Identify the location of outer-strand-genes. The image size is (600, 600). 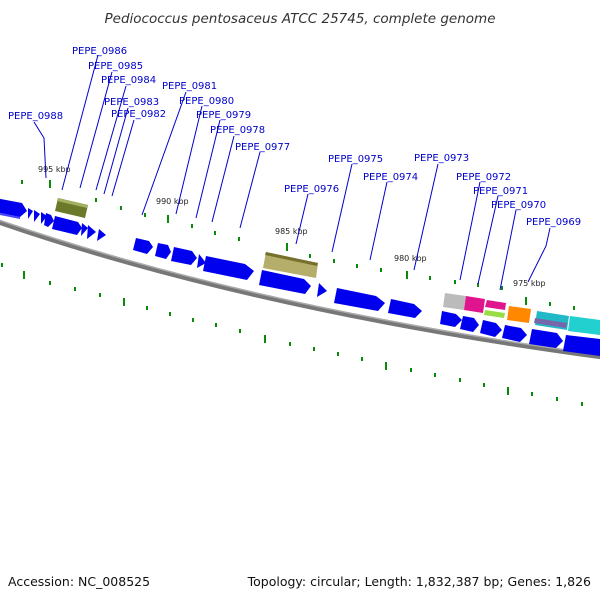
(44, 212).